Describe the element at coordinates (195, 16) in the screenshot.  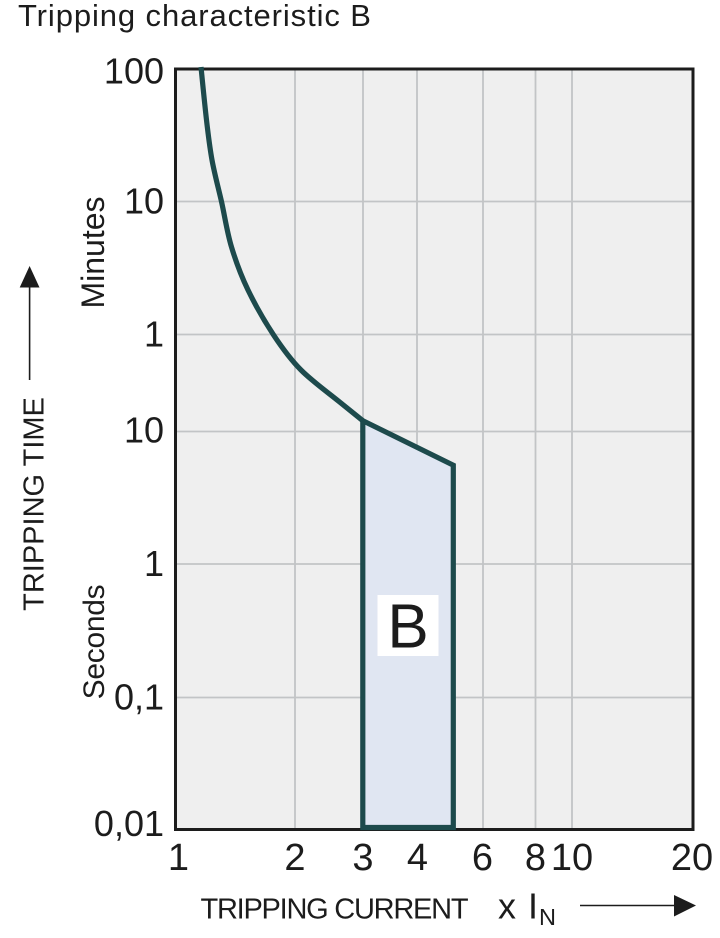
I see `svg-text: Tripping characteristic B` at that location.